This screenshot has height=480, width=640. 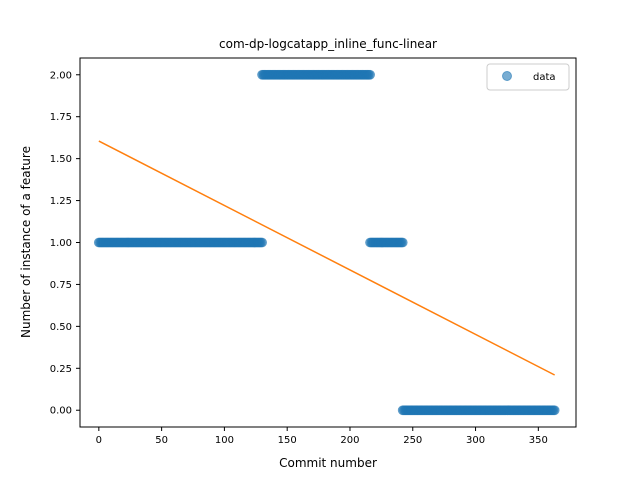 I want to click on y-tick-label: 0.75, so click(x=61, y=285).